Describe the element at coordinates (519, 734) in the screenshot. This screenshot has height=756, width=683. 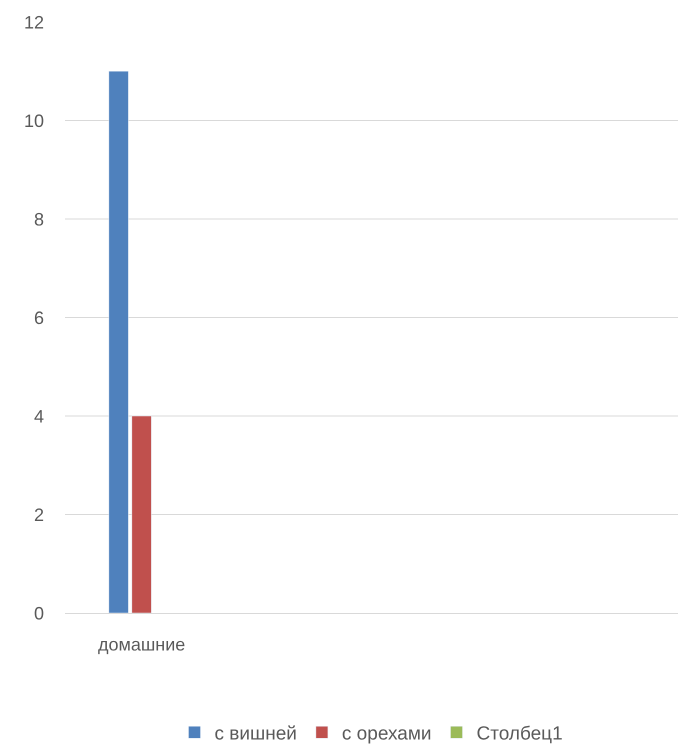
I see `legend-label: Столбец1` at that location.